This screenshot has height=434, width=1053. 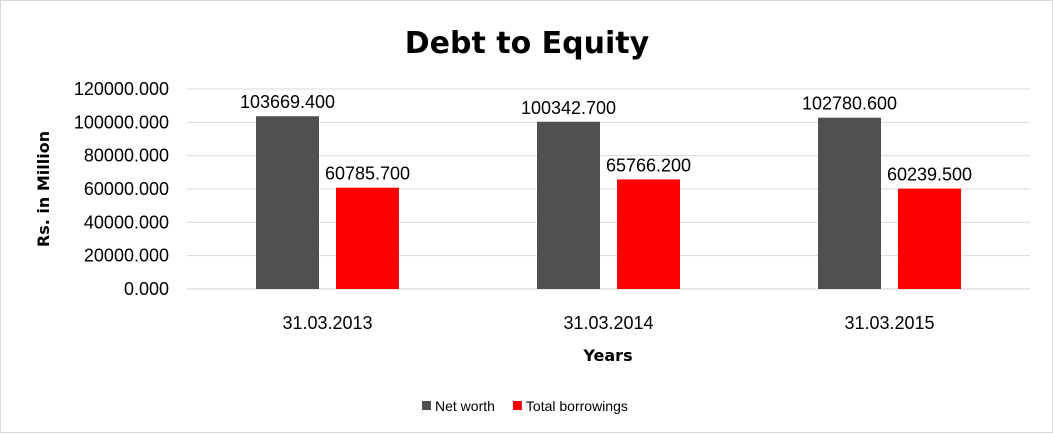 I want to click on y-tick-label: 80000.000, so click(x=126, y=156).